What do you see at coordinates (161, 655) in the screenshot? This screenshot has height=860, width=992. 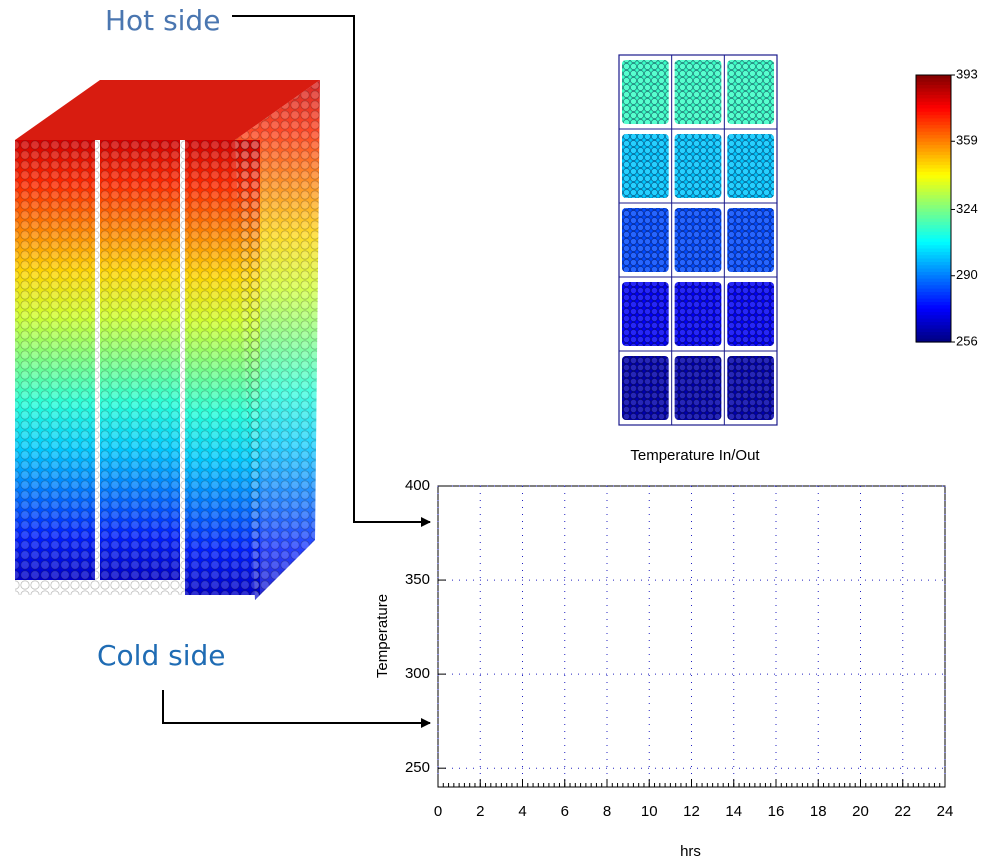 I see `cold-label: Cold side` at bounding box center [161, 655].